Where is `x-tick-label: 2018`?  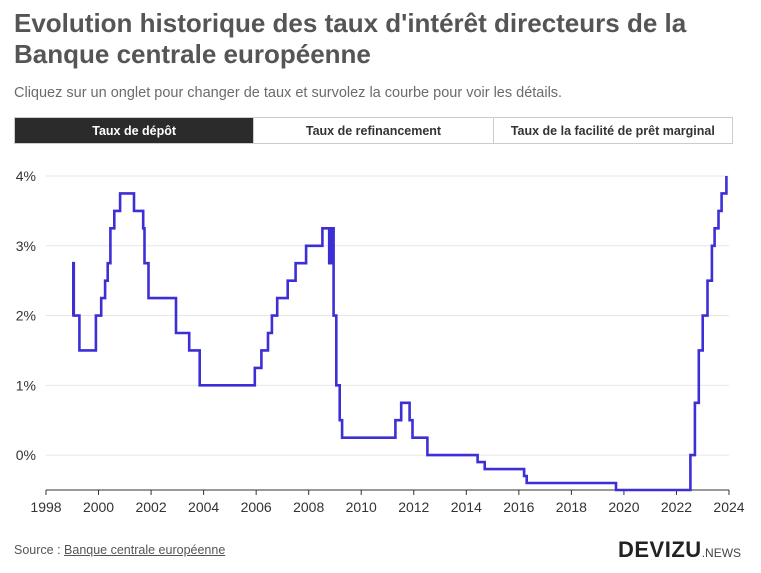 x-tick-label: 2018 is located at coordinates (571, 507).